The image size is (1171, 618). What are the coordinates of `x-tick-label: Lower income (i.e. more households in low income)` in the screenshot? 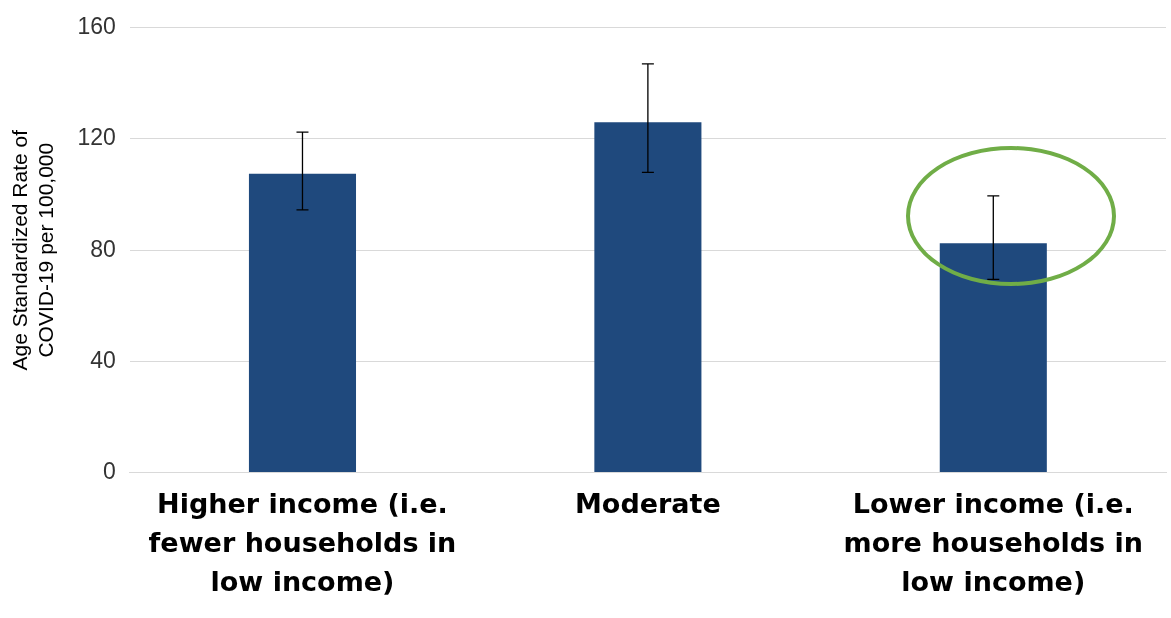 It's located at (993, 543).